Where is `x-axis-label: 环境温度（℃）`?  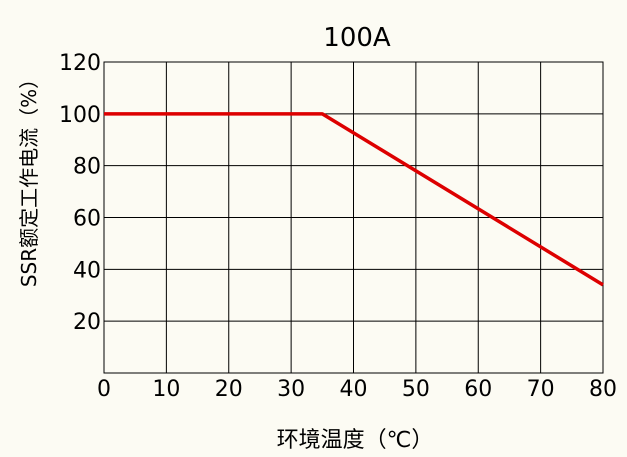
x-axis-label: 环境温度（℃） is located at coordinates (355, 440).